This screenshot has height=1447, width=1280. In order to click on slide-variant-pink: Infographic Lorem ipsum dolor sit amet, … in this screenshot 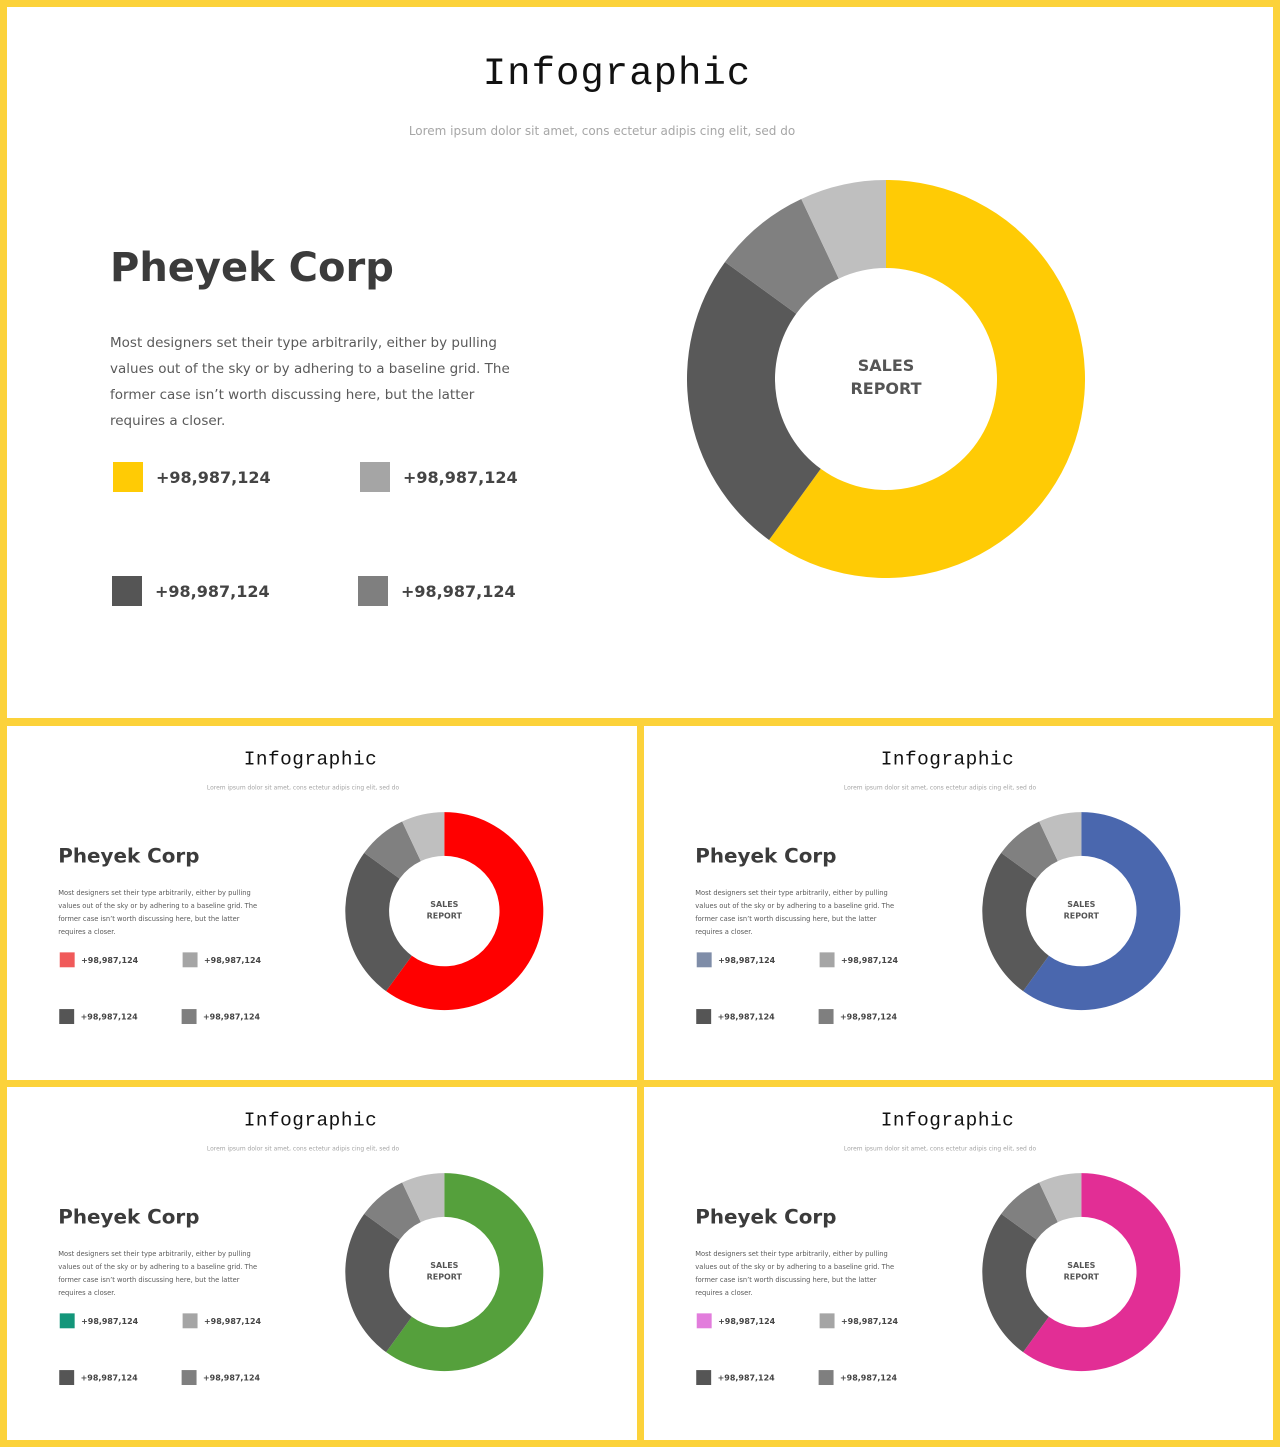, I will do `click(958, 1263)`.